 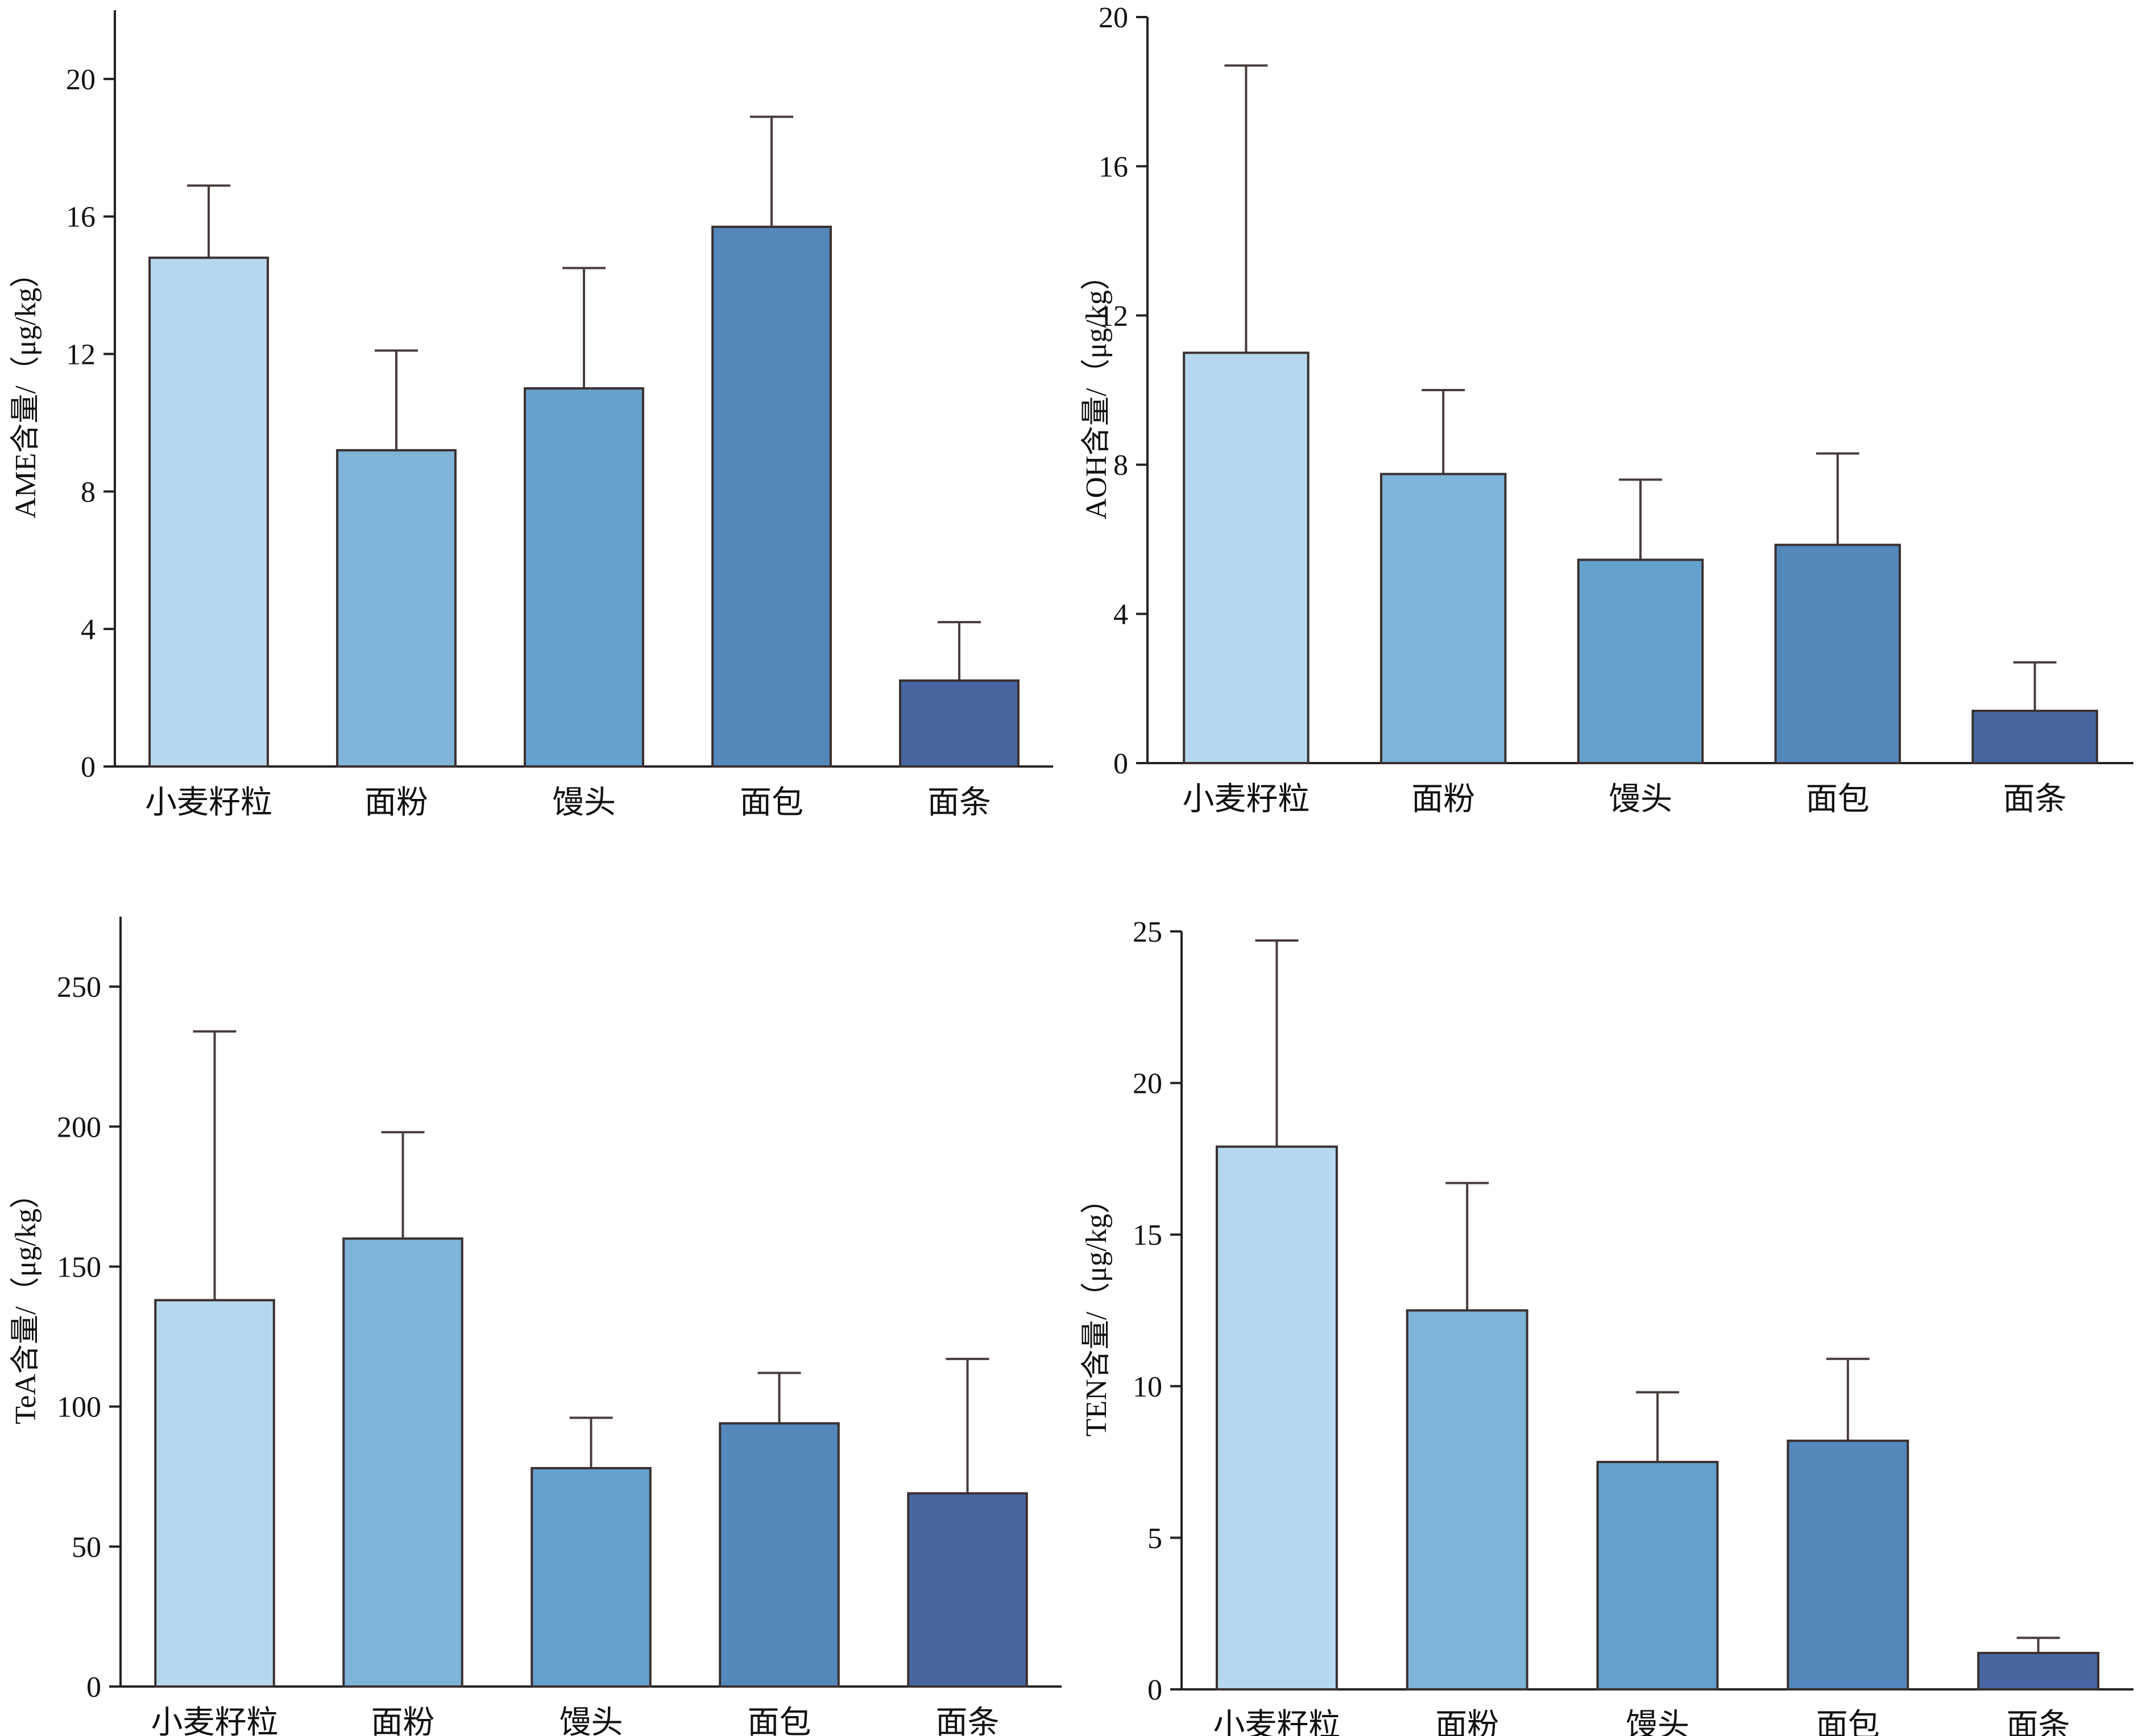 What do you see at coordinates (26, 1301) in the screenshot?
I see `y-axis-label: TeA含量/（μg/kg）` at bounding box center [26, 1301].